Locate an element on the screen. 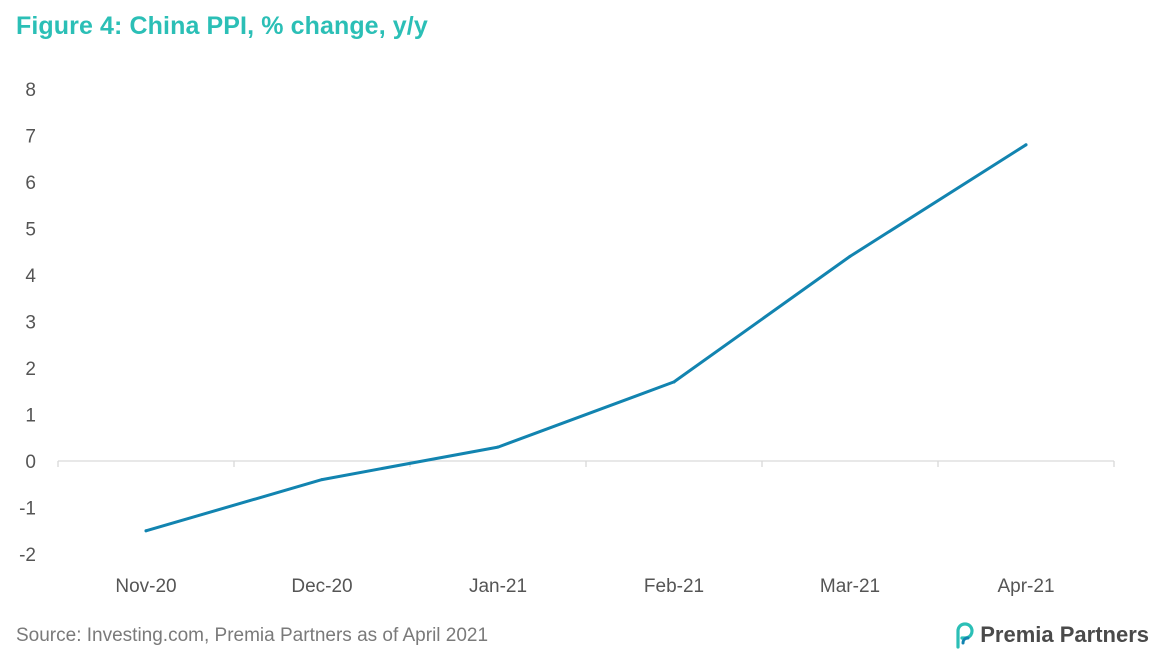  y-tick-label: 0 is located at coordinates (30, 462).